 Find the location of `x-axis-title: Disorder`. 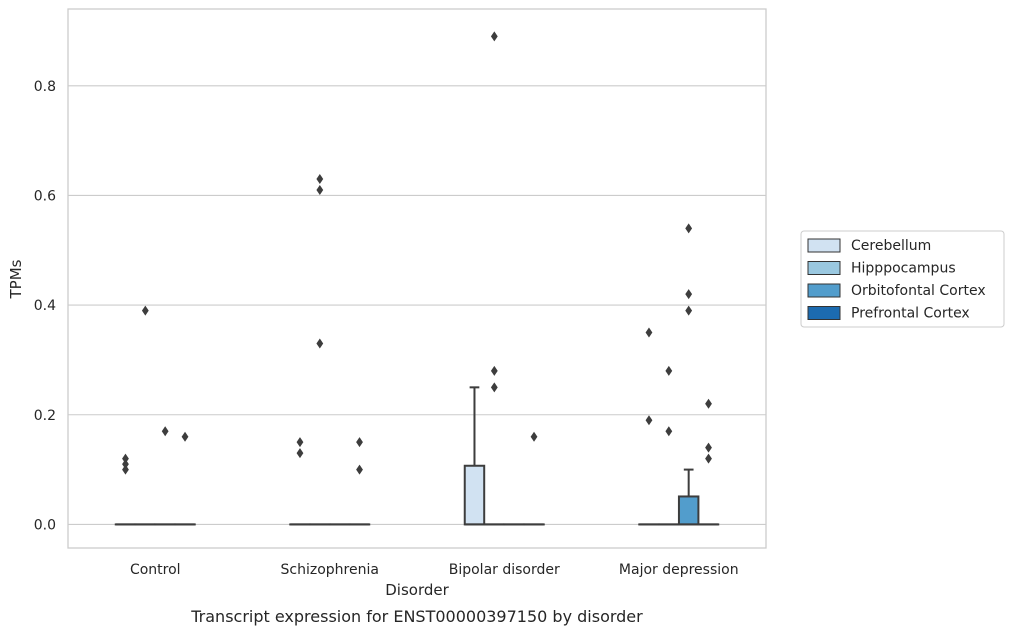

x-axis-title: Disorder is located at coordinates (417, 590).